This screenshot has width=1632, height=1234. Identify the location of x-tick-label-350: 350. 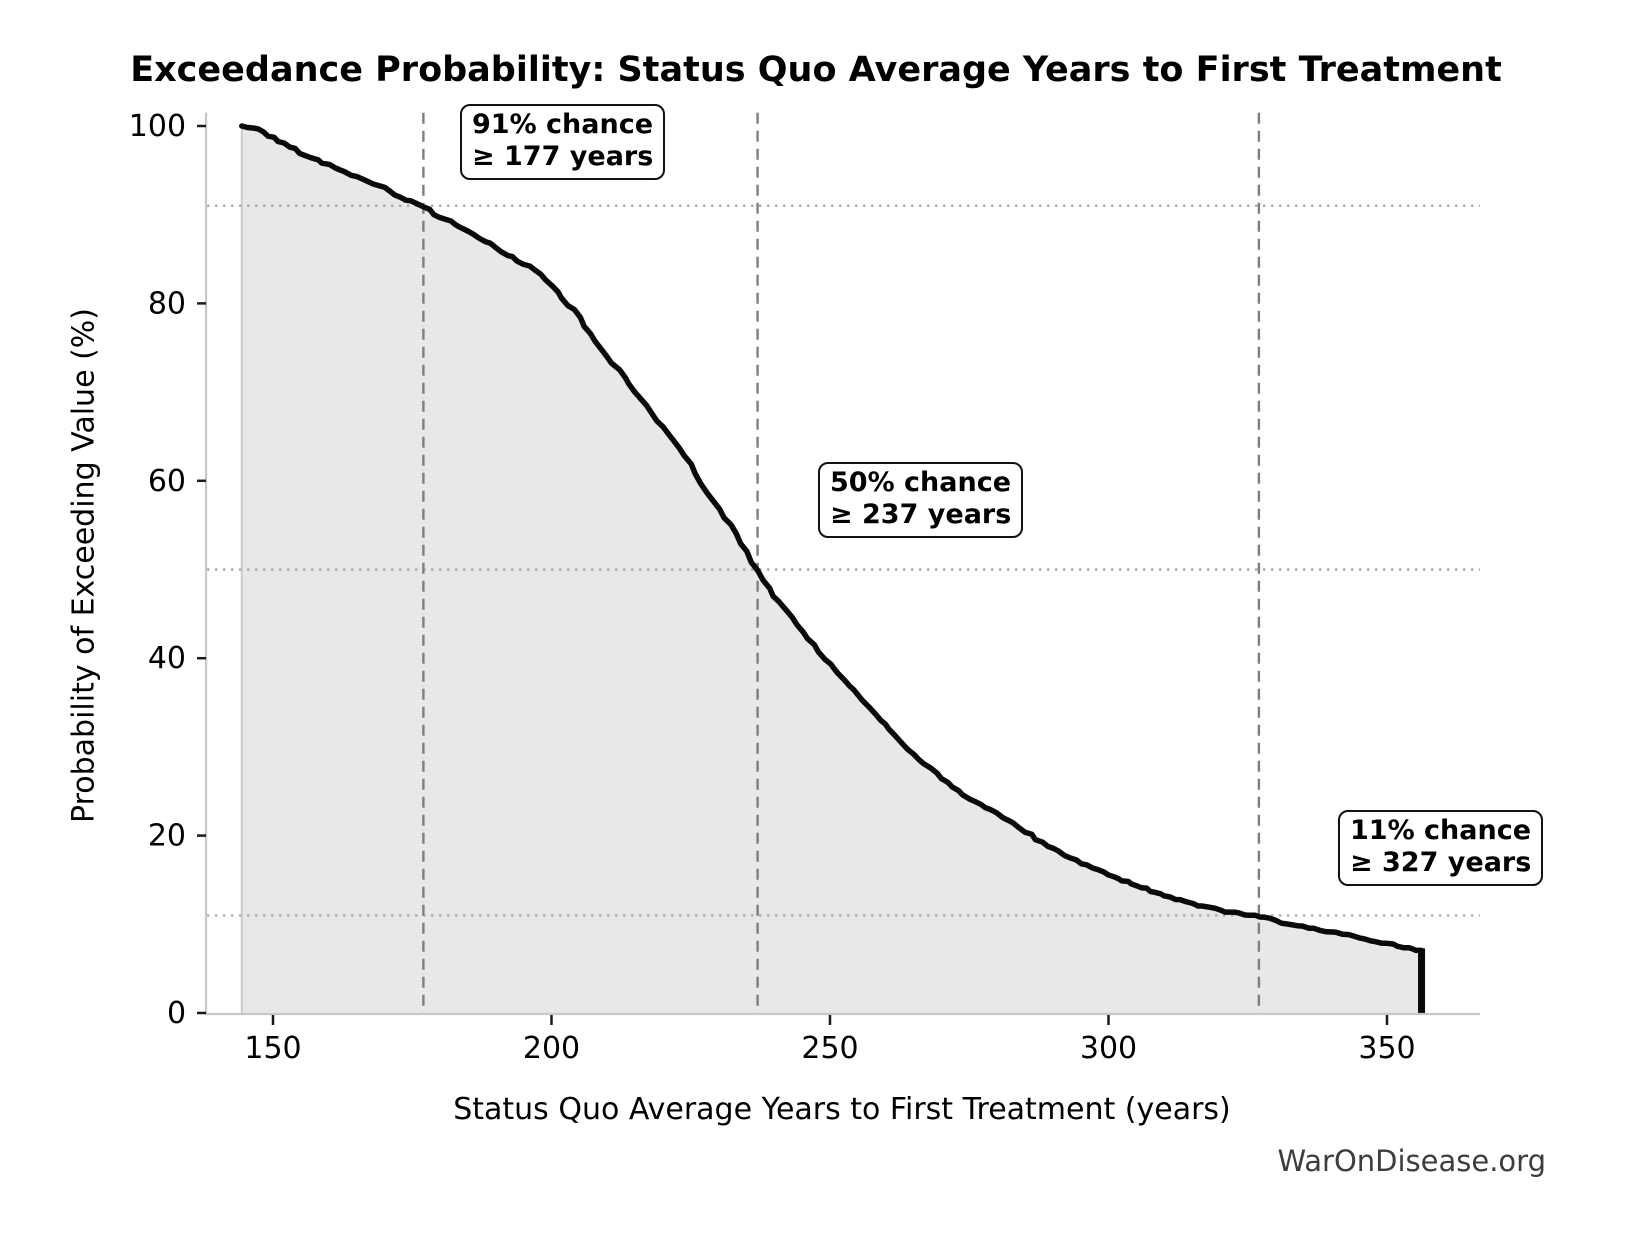
(1386, 1048).